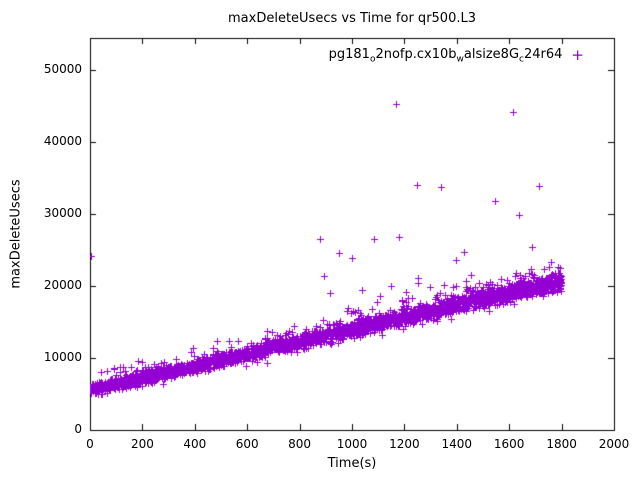 The image size is (640, 480). Describe the element at coordinates (352, 444) in the screenshot. I see `x-tick-label: 1000` at that location.